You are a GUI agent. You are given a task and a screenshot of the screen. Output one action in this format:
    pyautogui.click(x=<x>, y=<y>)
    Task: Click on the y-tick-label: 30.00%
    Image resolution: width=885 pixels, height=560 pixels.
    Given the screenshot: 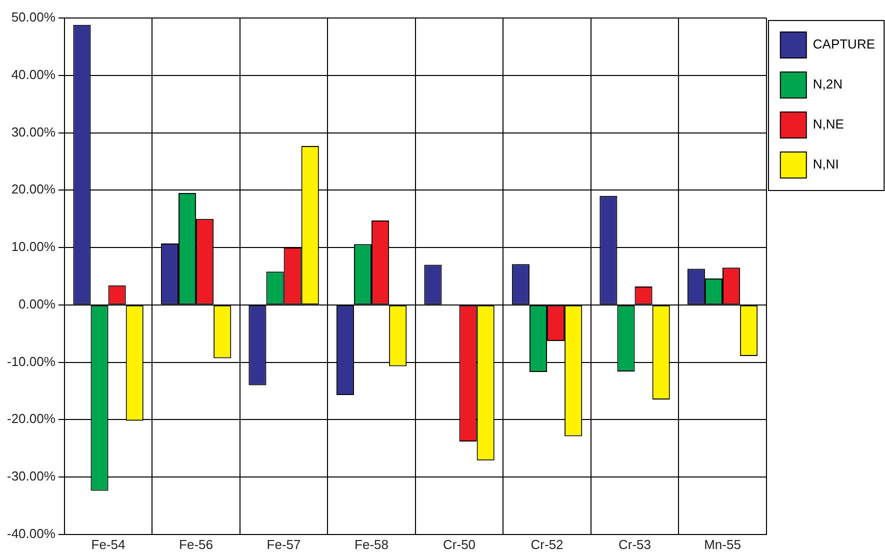 What is the action you would take?
    pyautogui.click(x=33, y=132)
    